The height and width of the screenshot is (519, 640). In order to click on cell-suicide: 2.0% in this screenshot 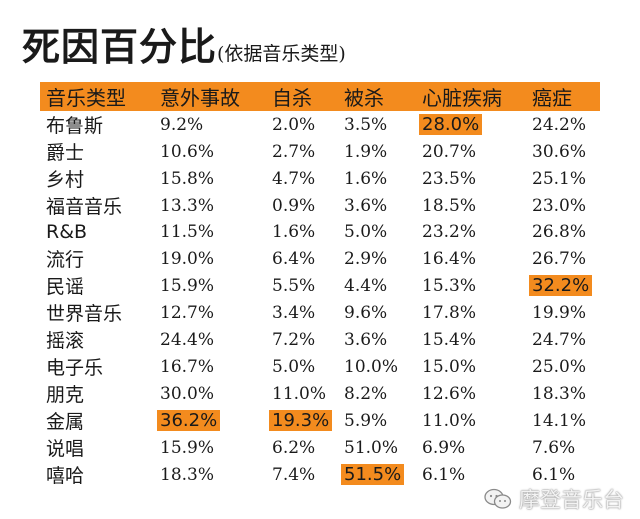, I will do `click(294, 124)`.